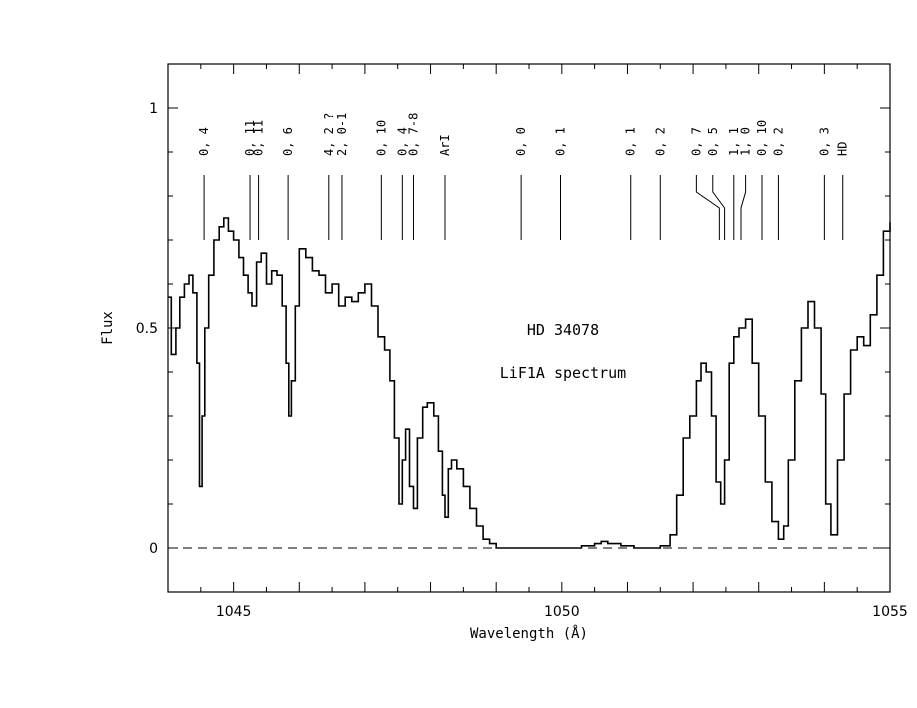 Image resolution: width=917 pixels, height=708 pixels. I want to click on line-id-label: 1, 0, so click(746, 141).